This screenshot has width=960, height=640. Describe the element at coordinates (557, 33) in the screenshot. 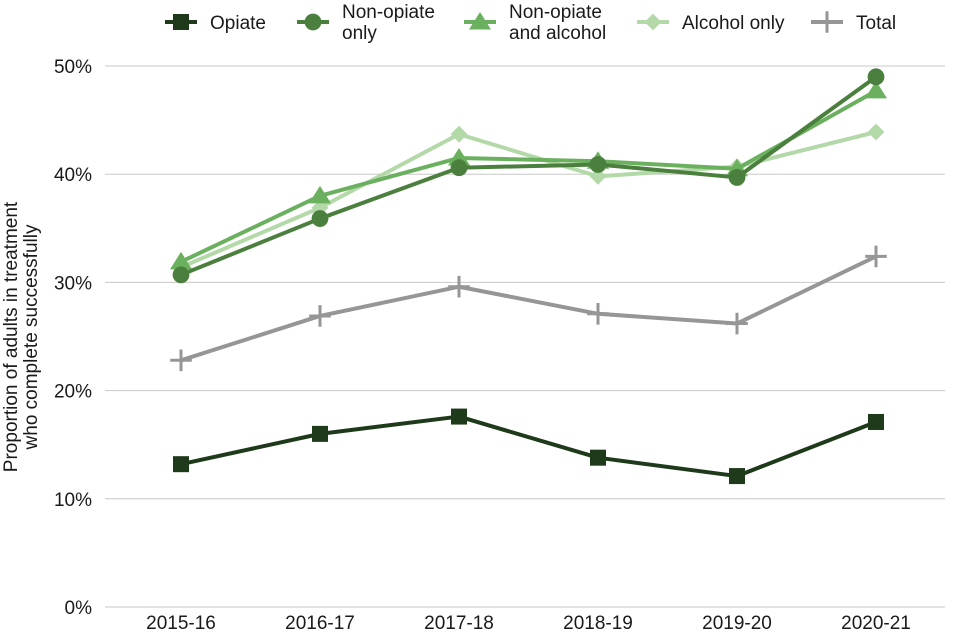

I see `legend-label-line: and alcohol` at that location.